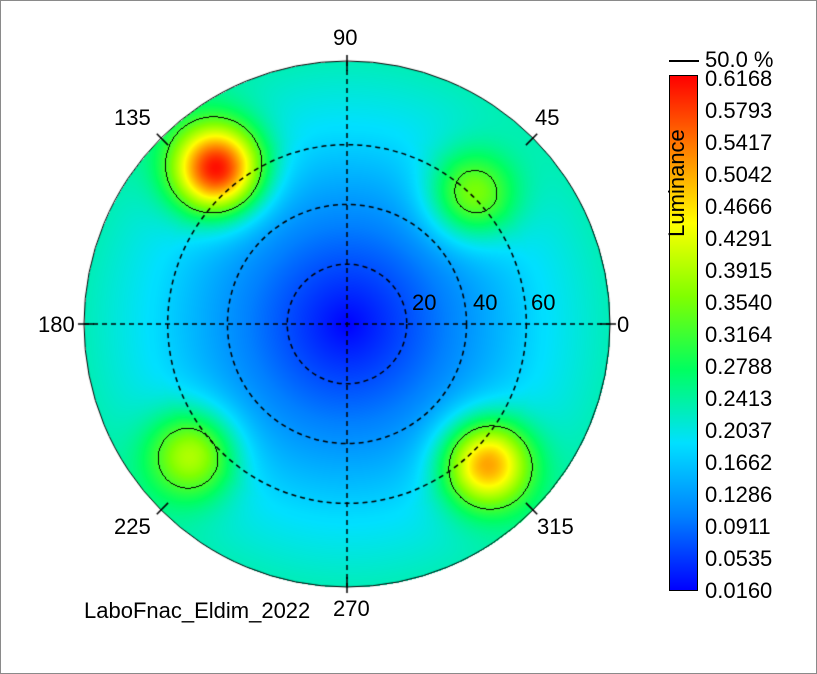 Image resolution: width=817 pixels, height=674 pixels. Describe the element at coordinates (739, 302) in the screenshot. I see `colorbar-tick-label: 0.3540` at that location.